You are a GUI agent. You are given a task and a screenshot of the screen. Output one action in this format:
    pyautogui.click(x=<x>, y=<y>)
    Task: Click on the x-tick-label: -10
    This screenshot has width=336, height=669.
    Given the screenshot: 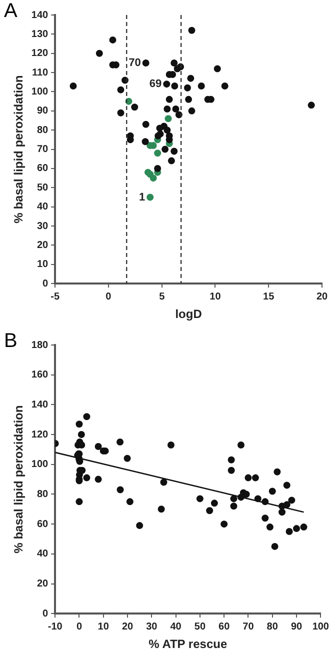 What is the action you would take?
    pyautogui.click(x=55, y=626)
    